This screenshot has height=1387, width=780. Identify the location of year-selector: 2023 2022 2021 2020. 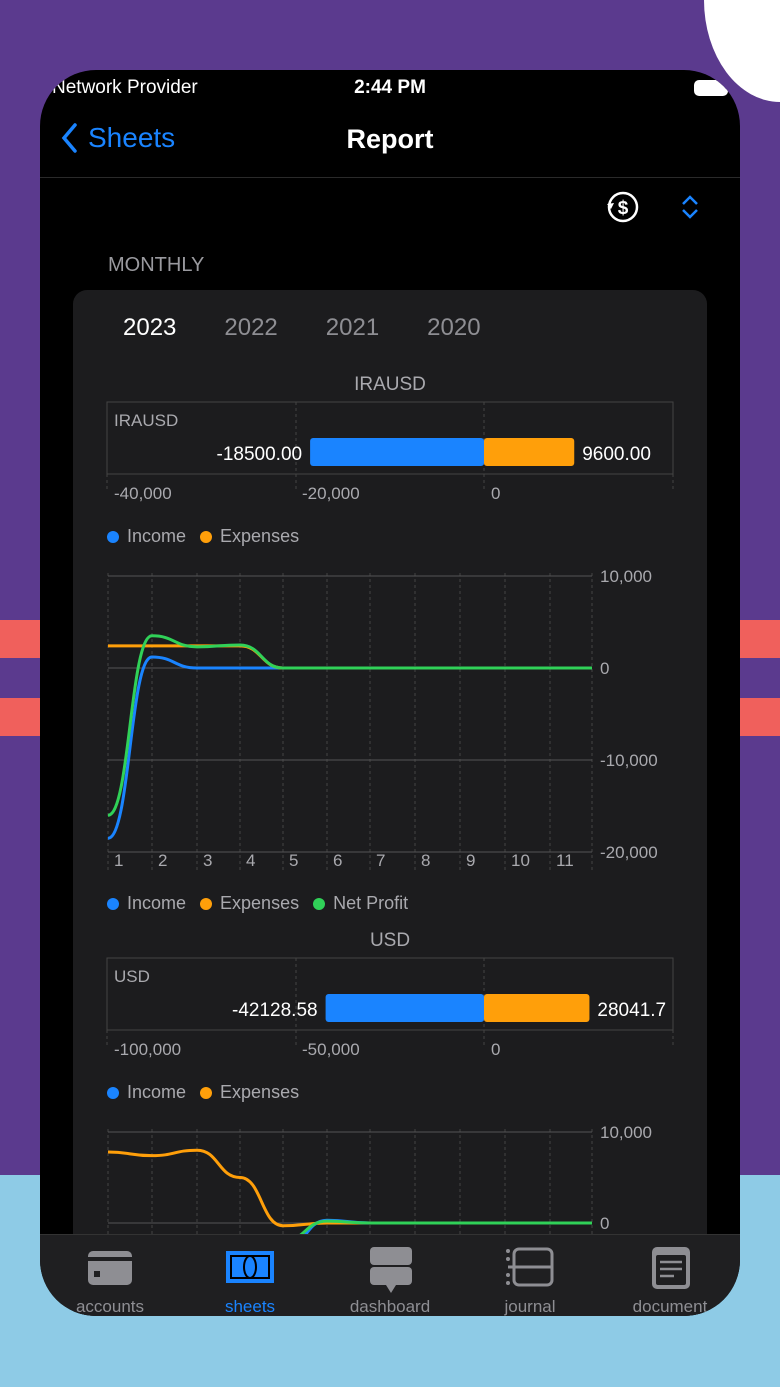
(302, 328).